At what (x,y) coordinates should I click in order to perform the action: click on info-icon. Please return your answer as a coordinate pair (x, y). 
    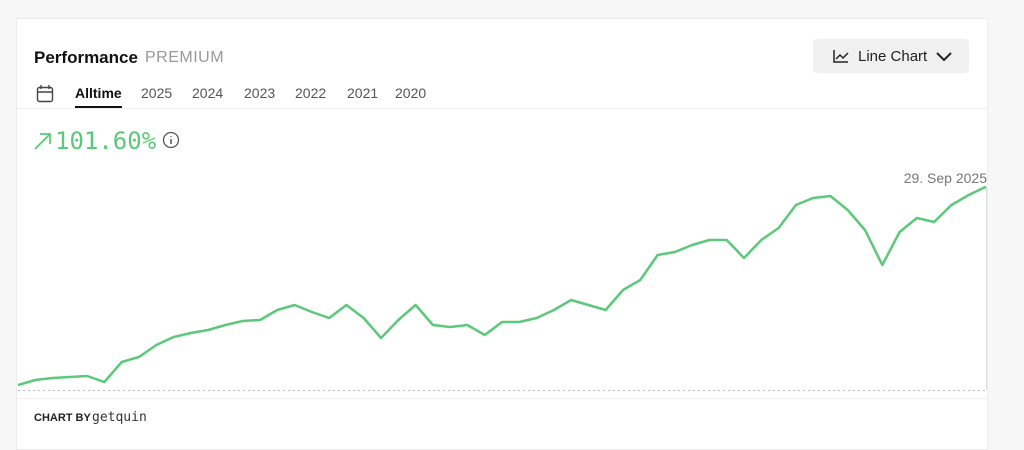
    Looking at the image, I should click on (171, 140).